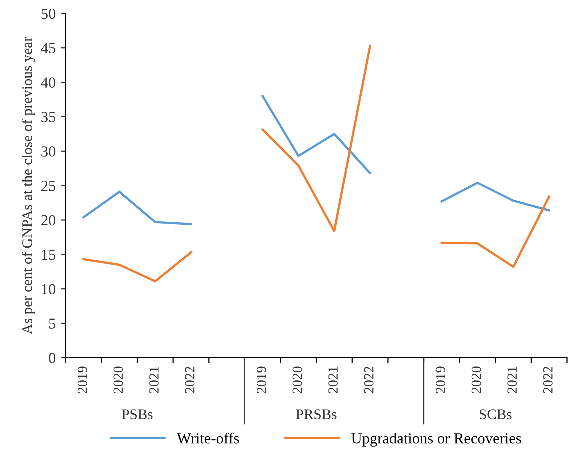 The height and width of the screenshot is (456, 573). I want to click on y-tick-label: 30, so click(49, 151).